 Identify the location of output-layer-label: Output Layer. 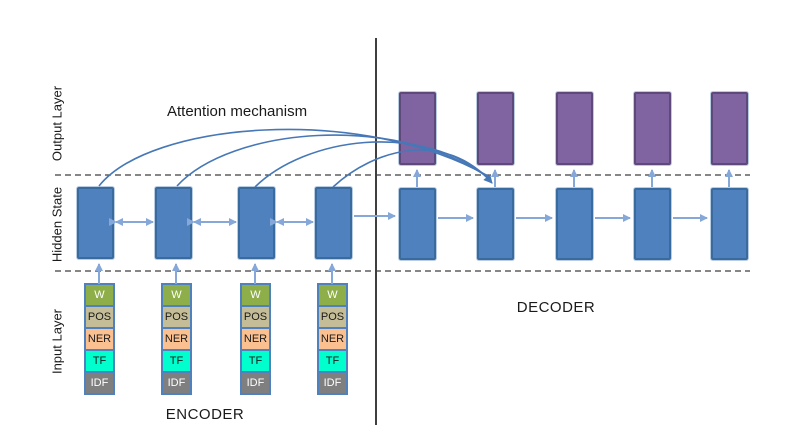
(57, 123).